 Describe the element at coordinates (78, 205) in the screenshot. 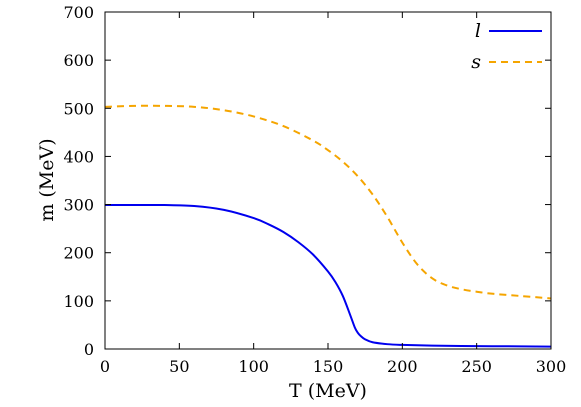

I see `y-tick-label: 300` at that location.